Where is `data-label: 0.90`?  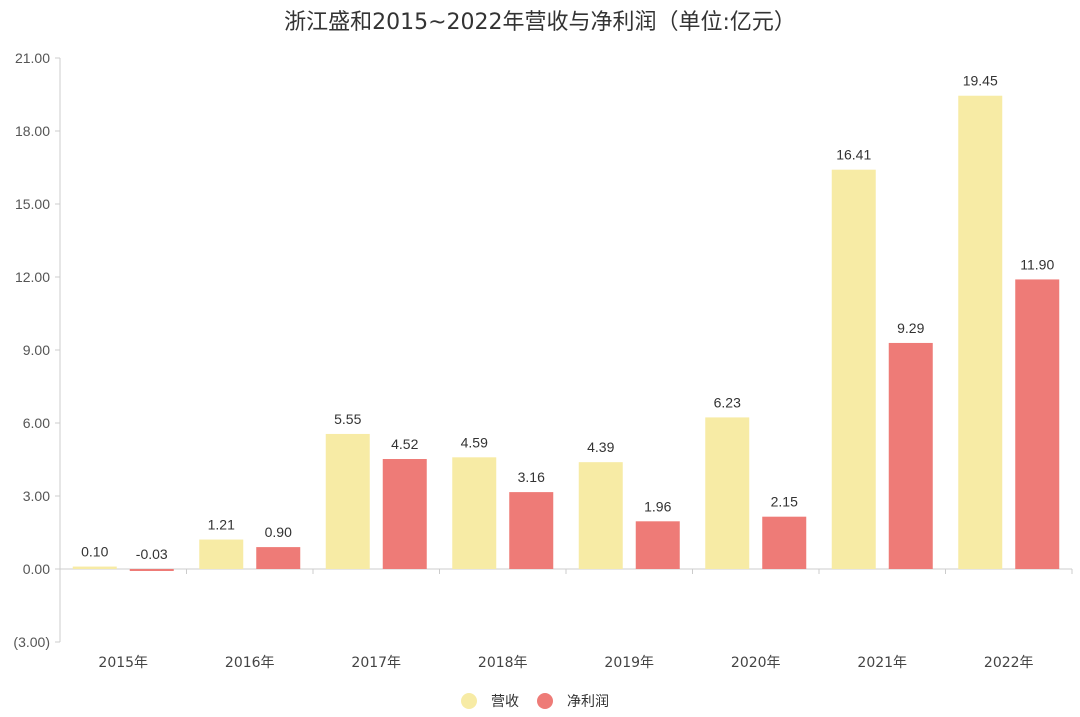
data-label: 0.90 is located at coordinates (278, 532).